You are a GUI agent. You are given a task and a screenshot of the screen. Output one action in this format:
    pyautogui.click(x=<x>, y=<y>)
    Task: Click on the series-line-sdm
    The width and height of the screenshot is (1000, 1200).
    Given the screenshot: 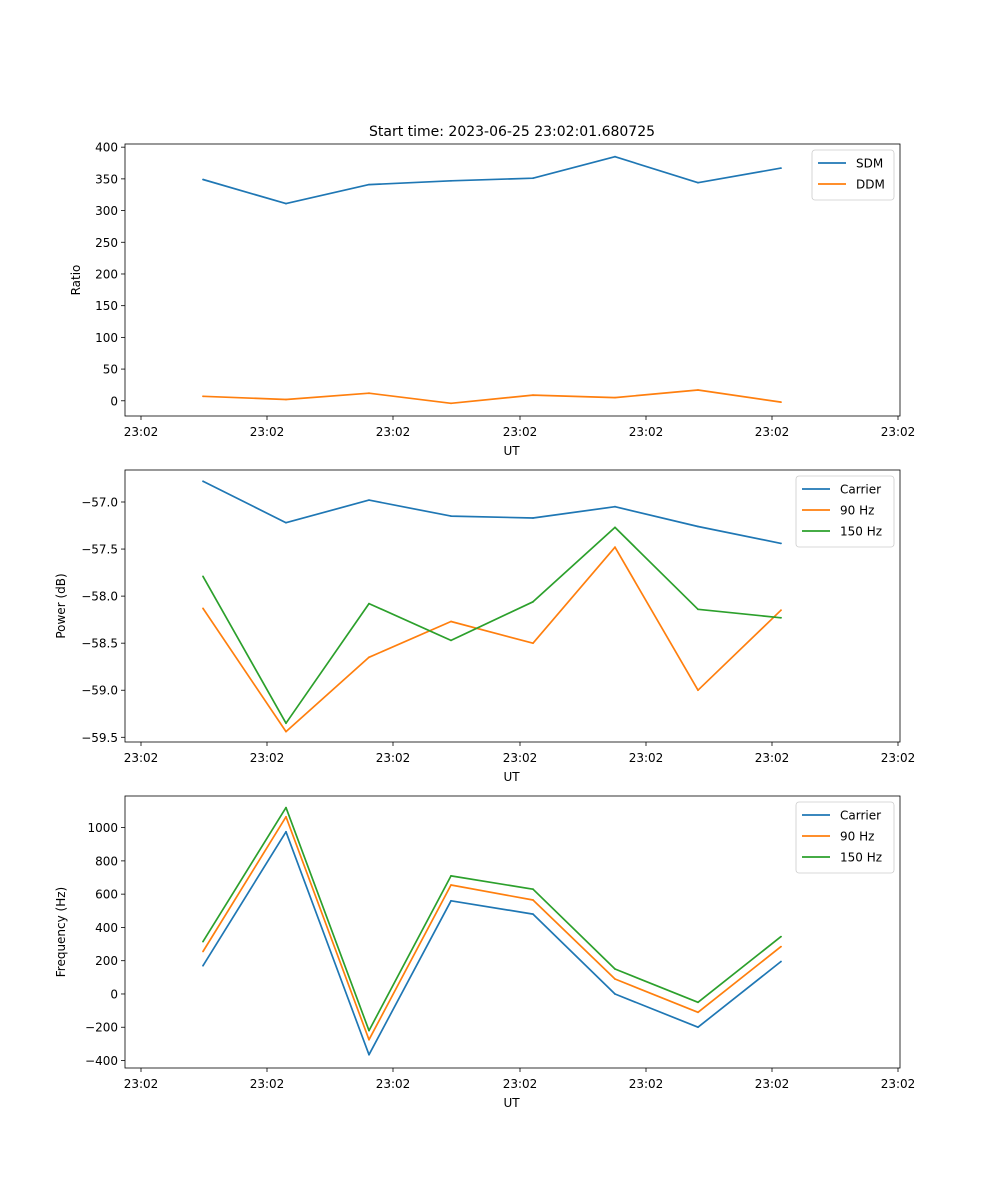 What is the action you would take?
    pyautogui.click(x=492, y=180)
    